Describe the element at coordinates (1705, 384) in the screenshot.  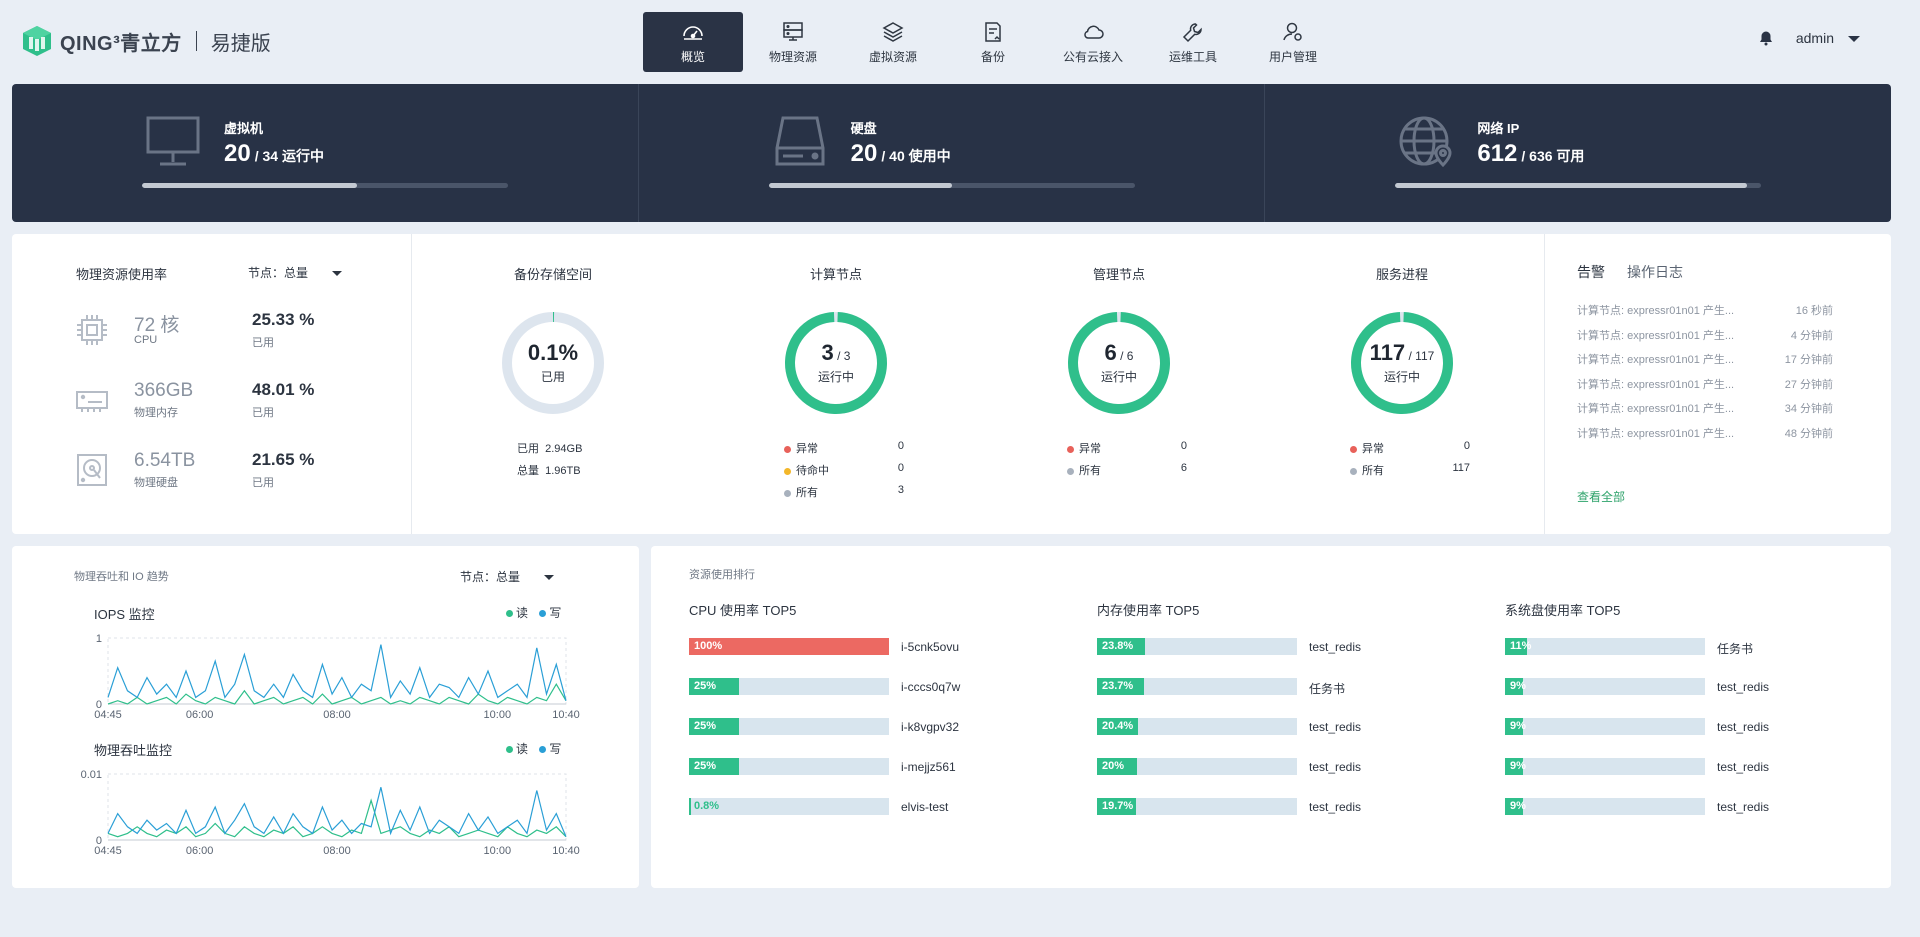
I see `alert-item: 计算节点: expressr01n01 产生... 27 分钟前` at that location.